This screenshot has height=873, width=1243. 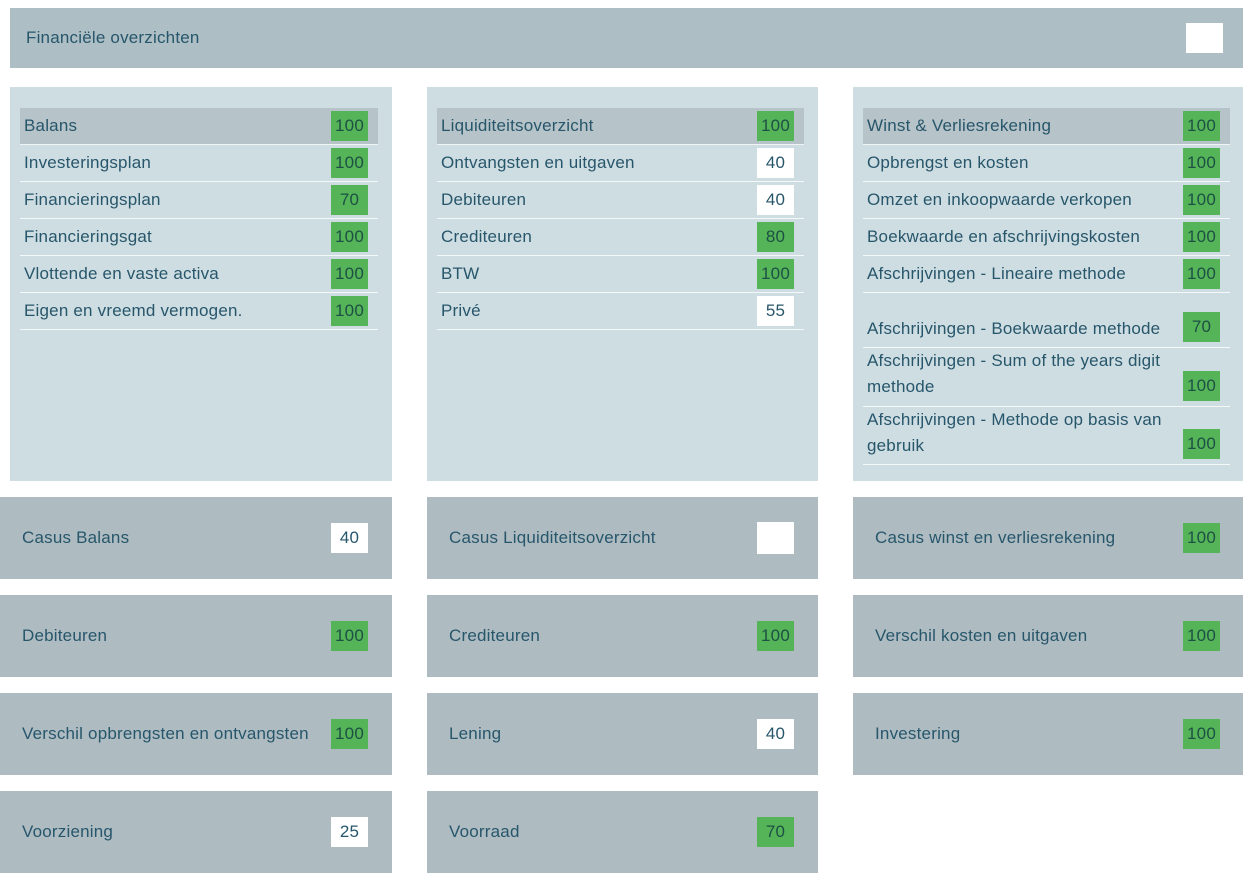 What do you see at coordinates (620, 126) in the screenshot?
I see `topic-row: Liquiditeitsoverzicht 100` at bounding box center [620, 126].